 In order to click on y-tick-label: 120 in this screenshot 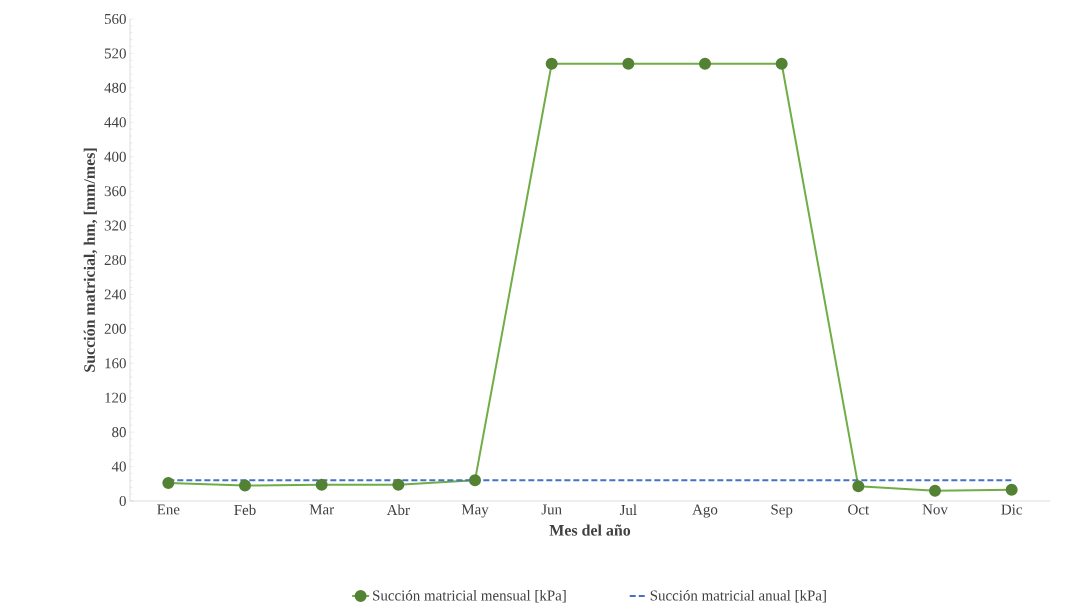, I will do `click(115, 397)`.